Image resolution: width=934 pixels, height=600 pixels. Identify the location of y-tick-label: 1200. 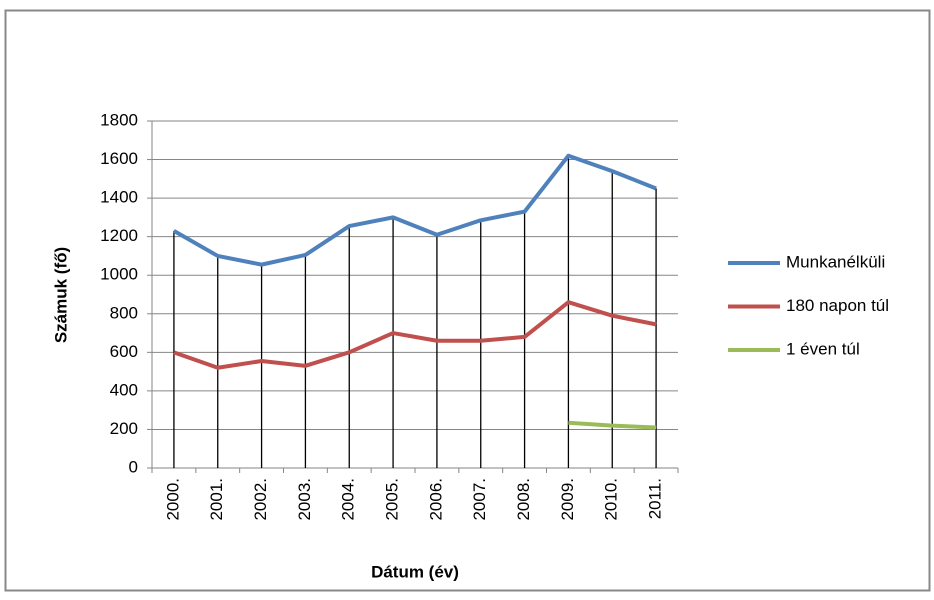
(119, 235).